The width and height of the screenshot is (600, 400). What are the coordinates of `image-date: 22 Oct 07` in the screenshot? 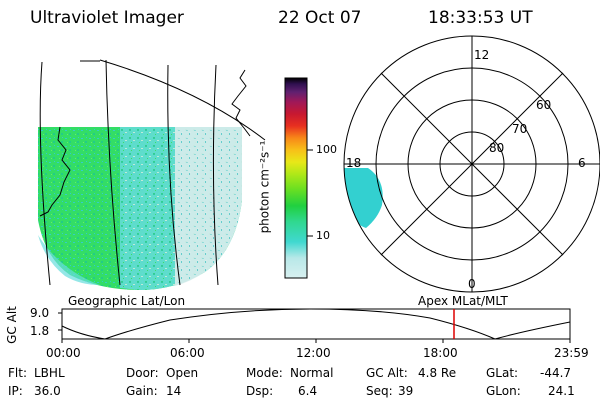 It's located at (320, 18).